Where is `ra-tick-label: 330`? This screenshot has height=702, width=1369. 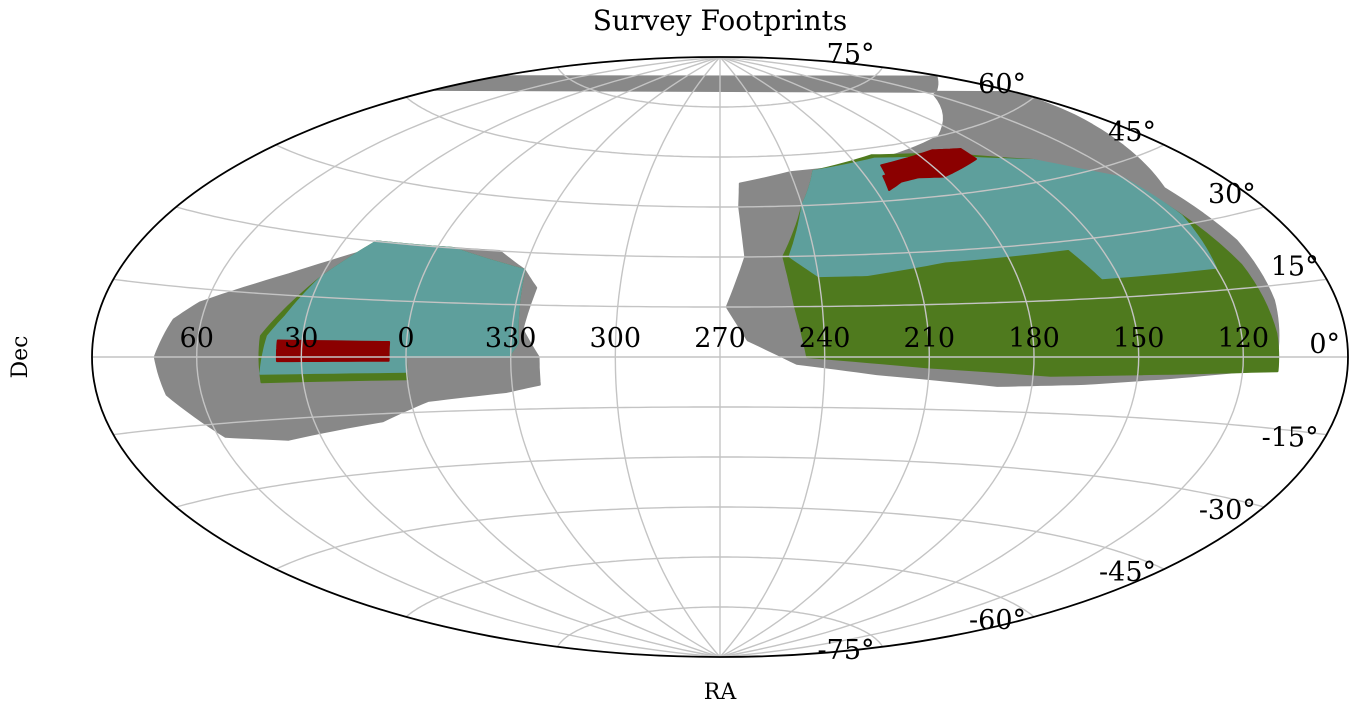
ra-tick-label: 330 is located at coordinates (511, 338).